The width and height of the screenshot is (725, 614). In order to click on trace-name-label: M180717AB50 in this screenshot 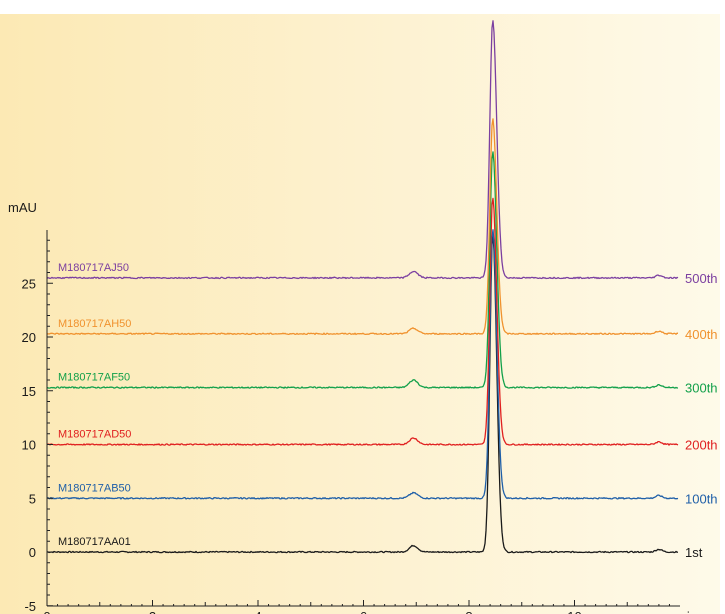, I will do `click(94, 488)`.